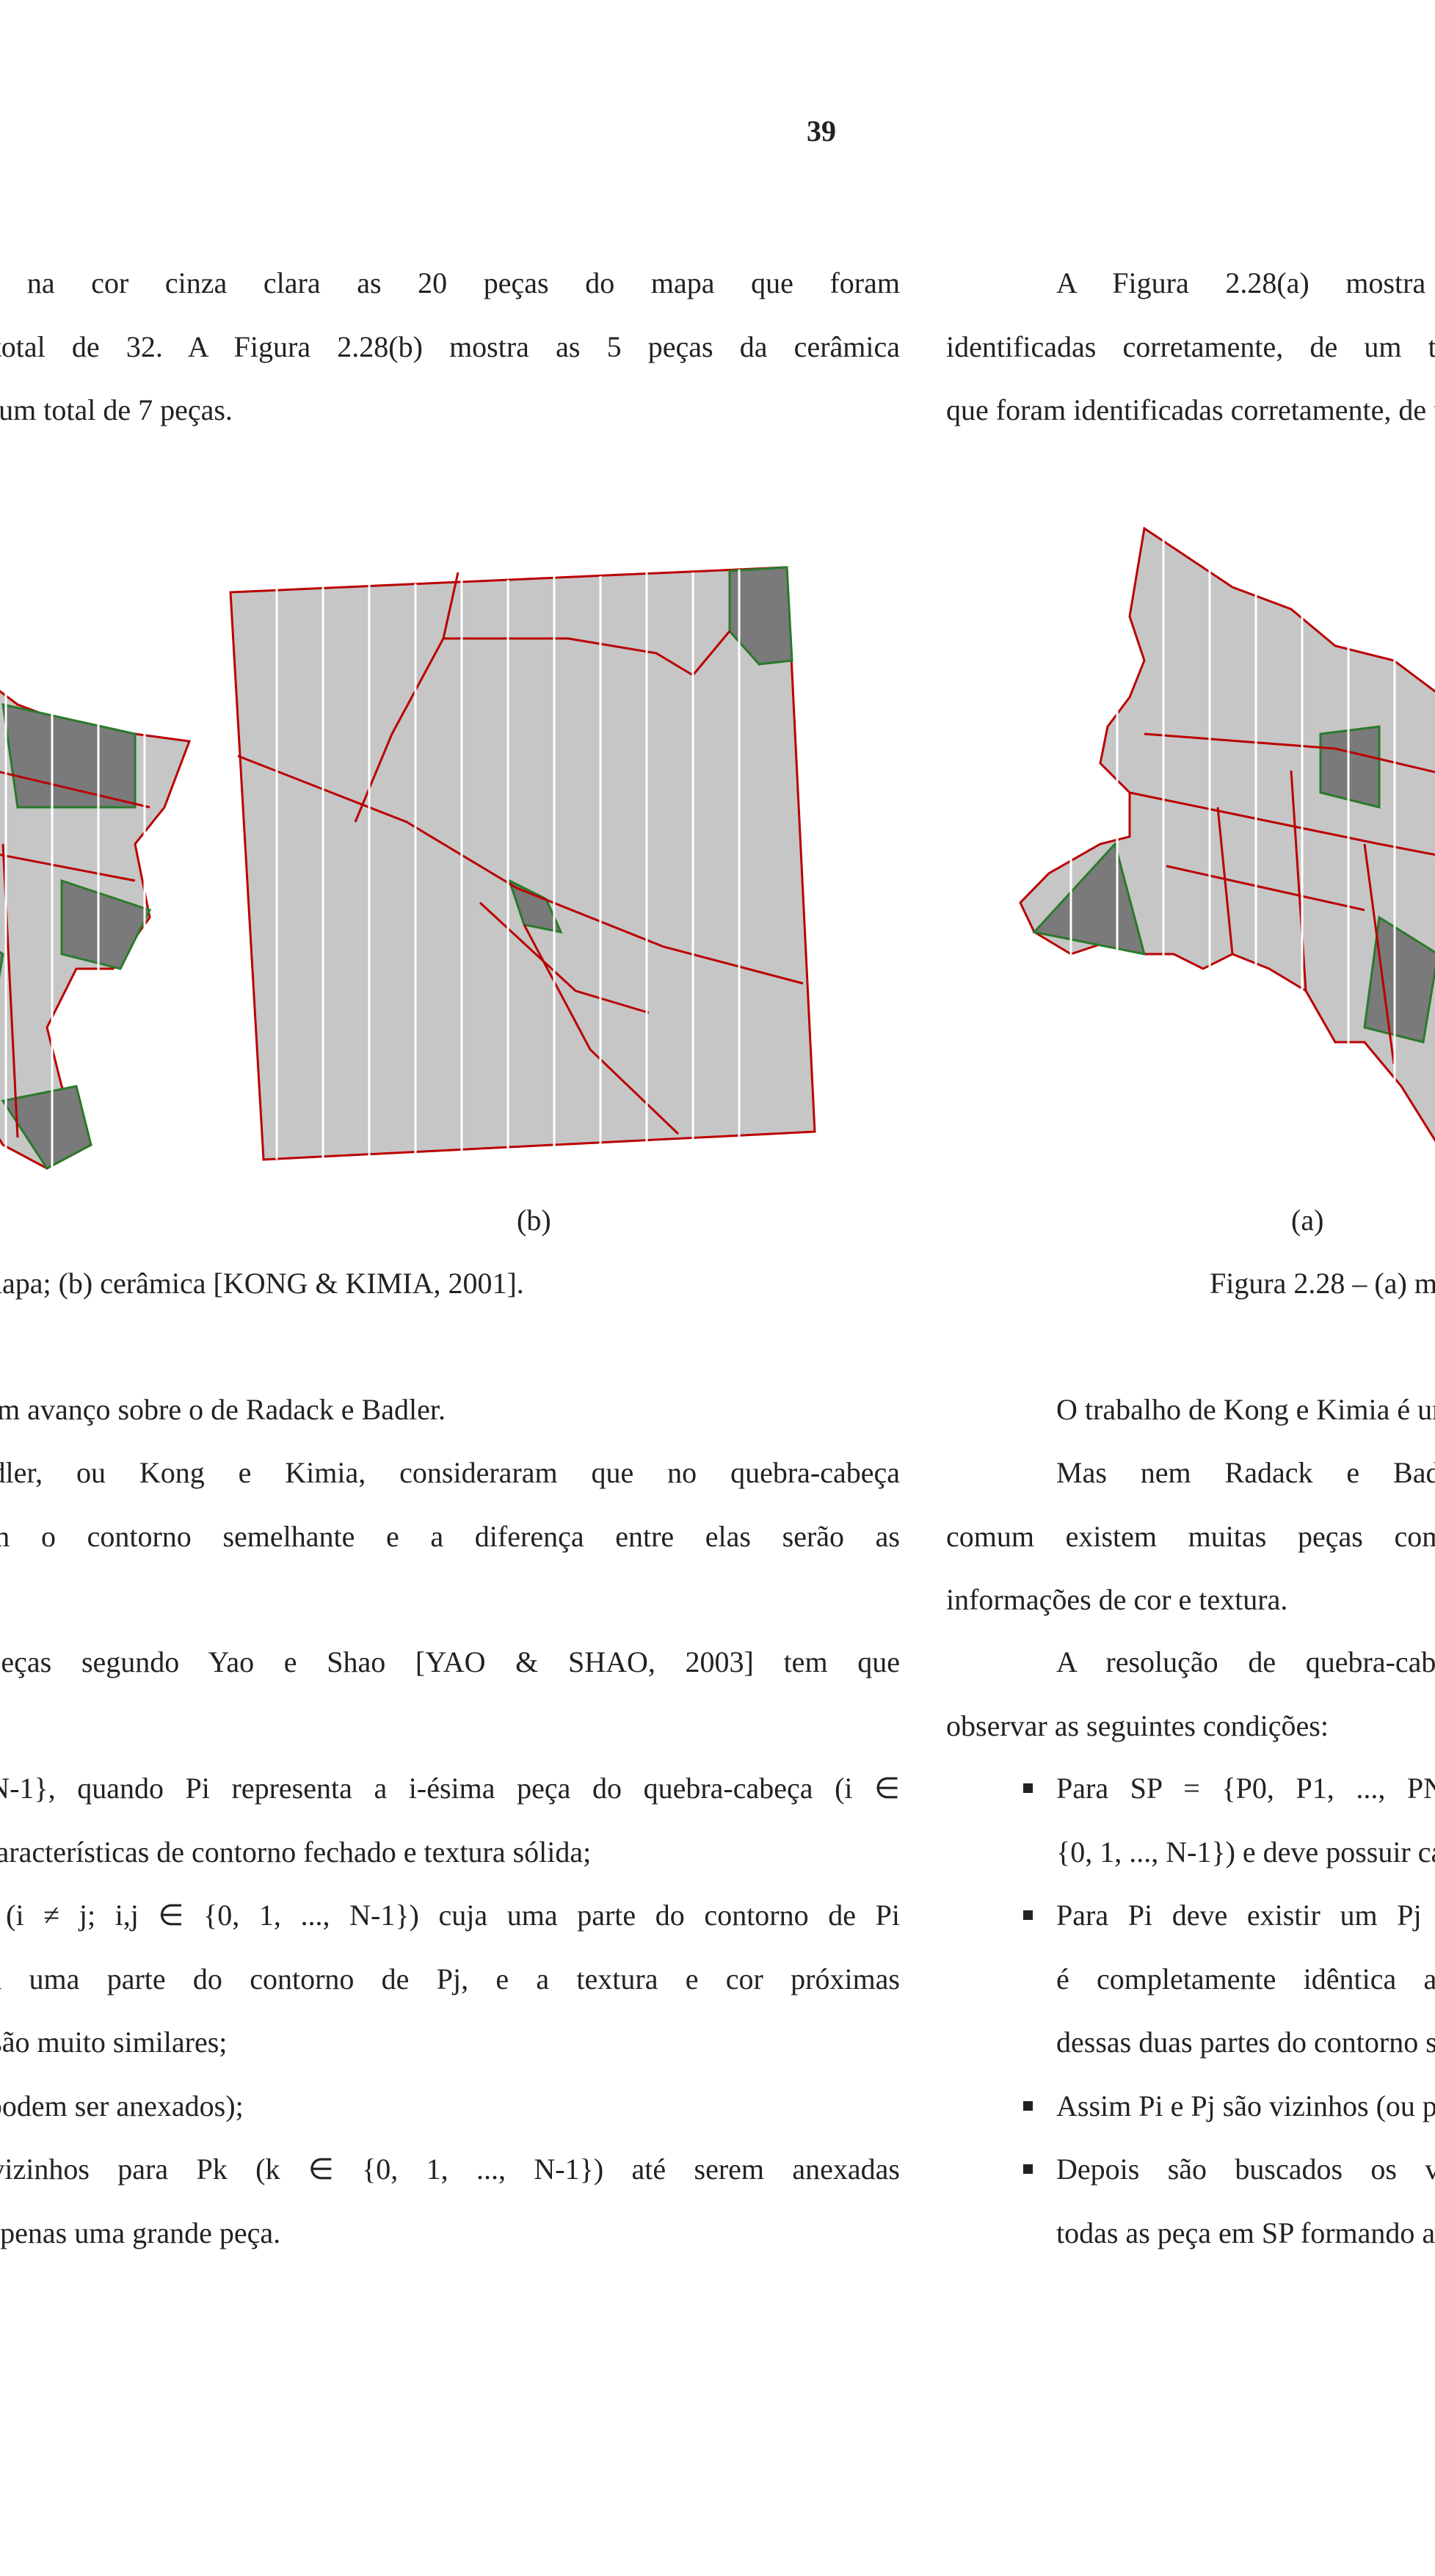 Image resolution: width=1435 pixels, height=2576 pixels. Describe the element at coordinates (1307, 1220) in the screenshot. I see `figure-label: (a)` at that location.